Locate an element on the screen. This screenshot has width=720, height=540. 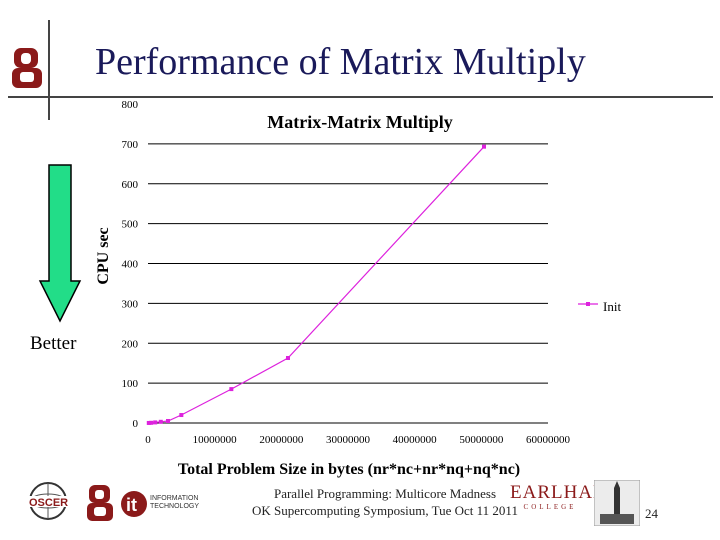
legend: Init is located at coordinates (599, 306).